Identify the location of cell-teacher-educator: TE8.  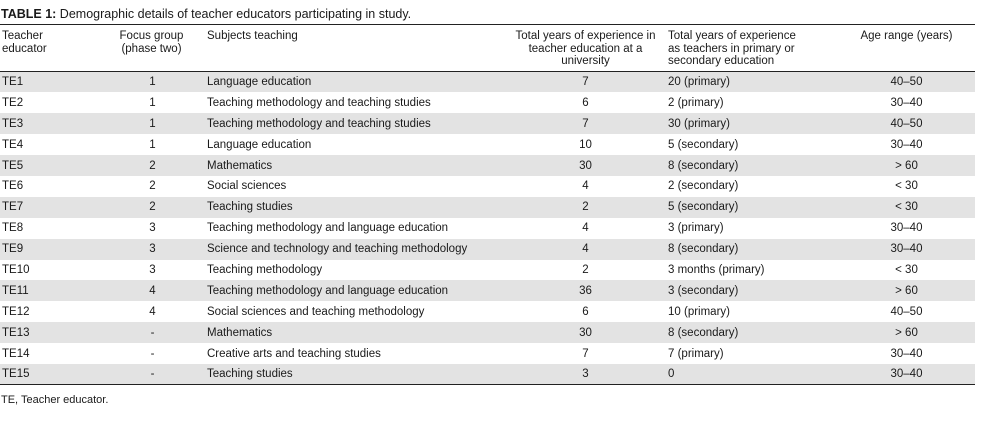
(13, 228).